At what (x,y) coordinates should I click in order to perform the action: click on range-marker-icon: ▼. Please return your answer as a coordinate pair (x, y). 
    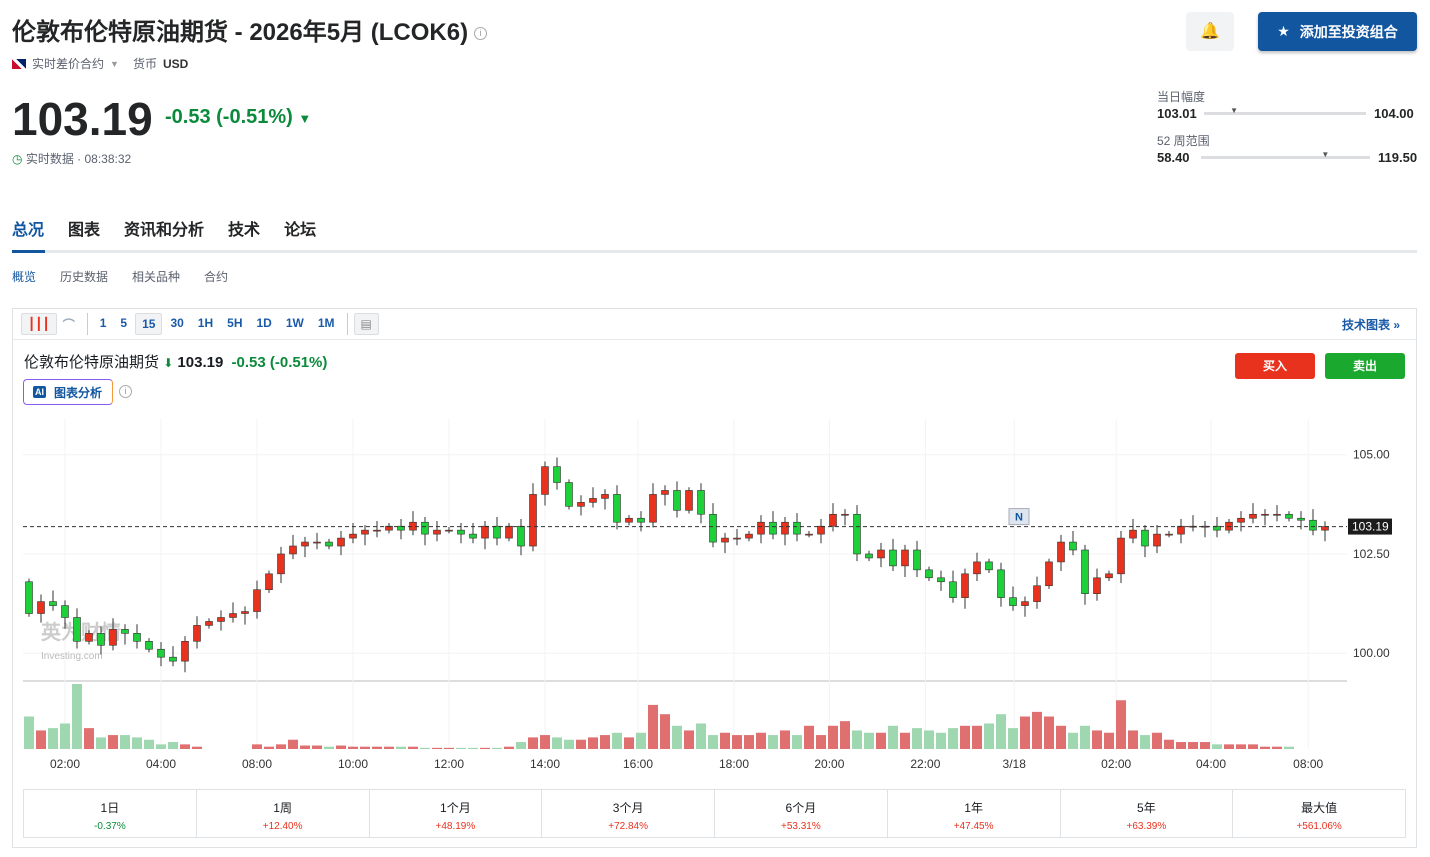
    Looking at the image, I should click on (1234, 110).